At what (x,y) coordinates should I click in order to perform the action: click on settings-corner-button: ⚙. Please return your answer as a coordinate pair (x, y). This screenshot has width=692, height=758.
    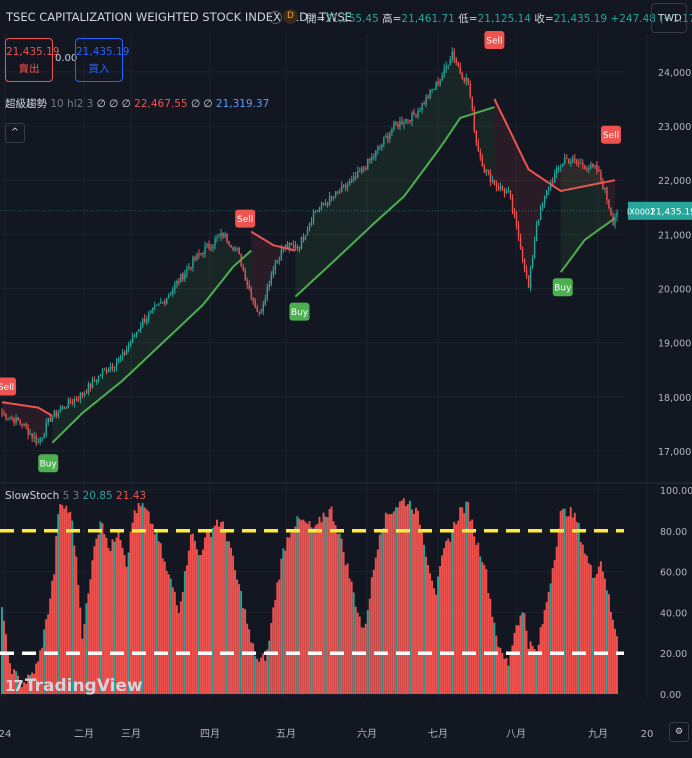
    Looking at the image, I should click on (679, 732).